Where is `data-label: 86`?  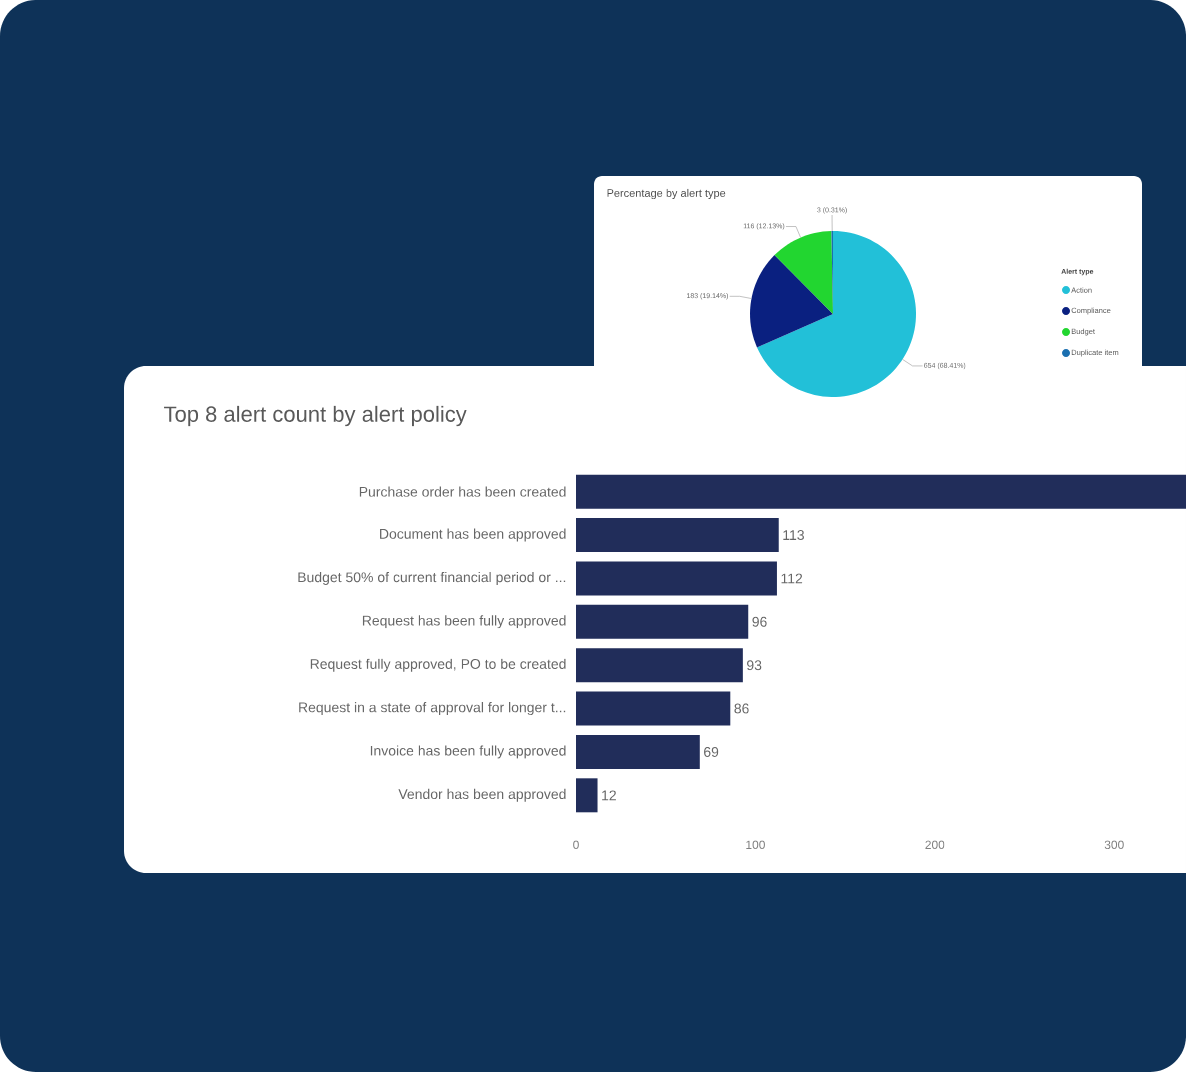
data-label: 86 is located at coordinates (741, 708).